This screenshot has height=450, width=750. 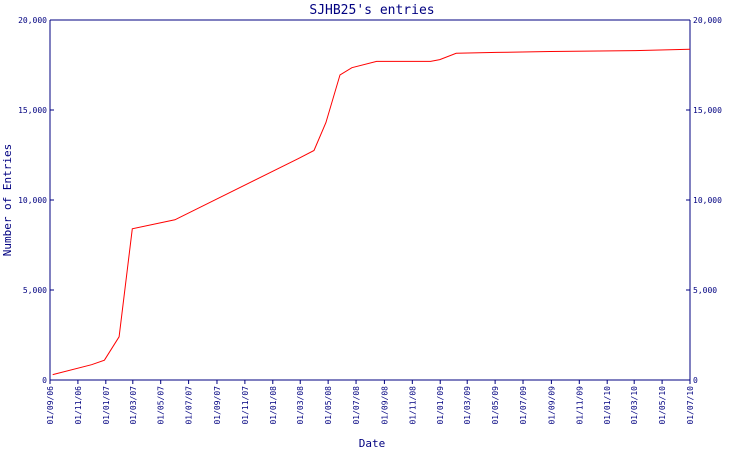 I want to click on x-tick-label: 01/01/07, so click(x=106, y=405).